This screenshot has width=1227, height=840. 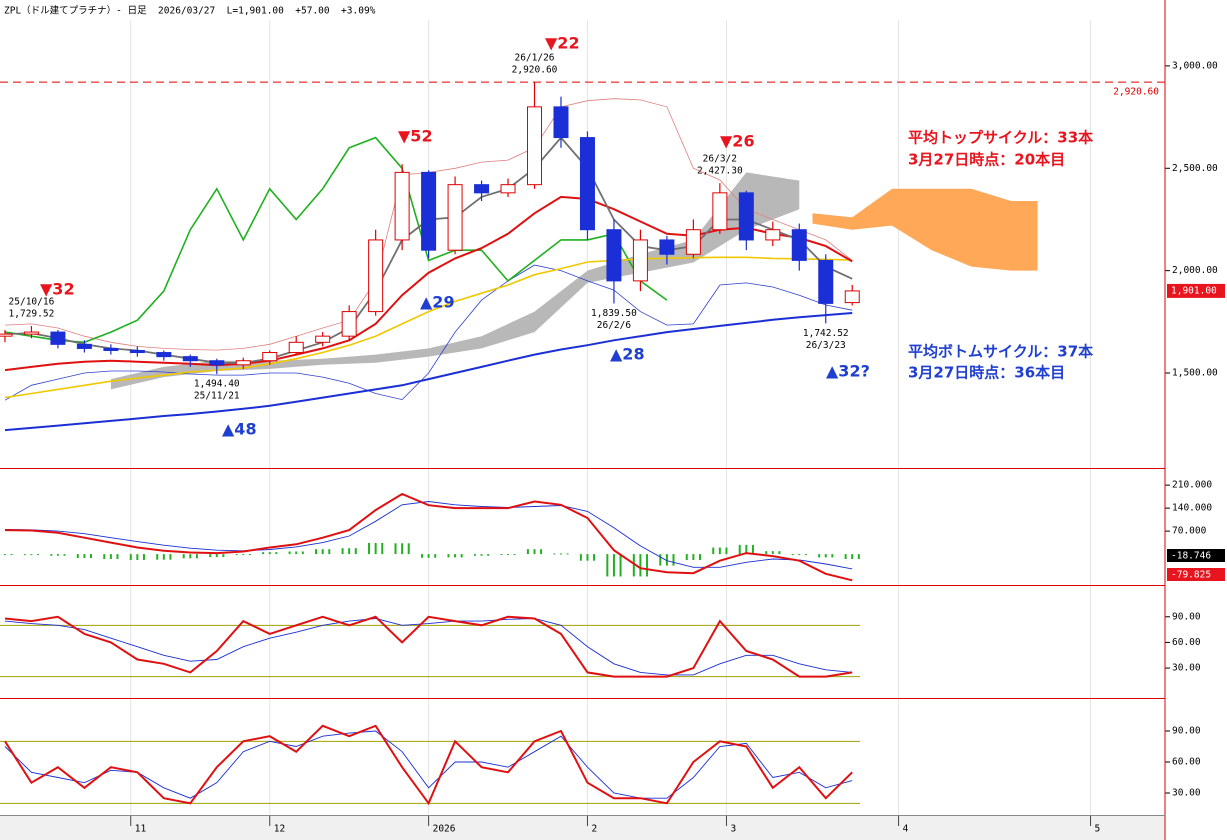 What do you see at coordinates (1136, 92) in the screenshot?
I see `reference-label: 2,920.60` at bounding box center [1136, 92].